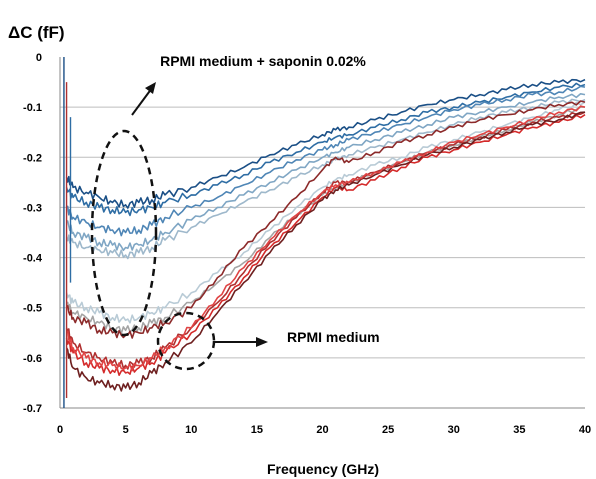 This screenshot has width=596, height=479. What do you see at coordinates (32, 409) in the screenshot?
I see `y-tick-label: -0.7` at bounding box center [32, 409].